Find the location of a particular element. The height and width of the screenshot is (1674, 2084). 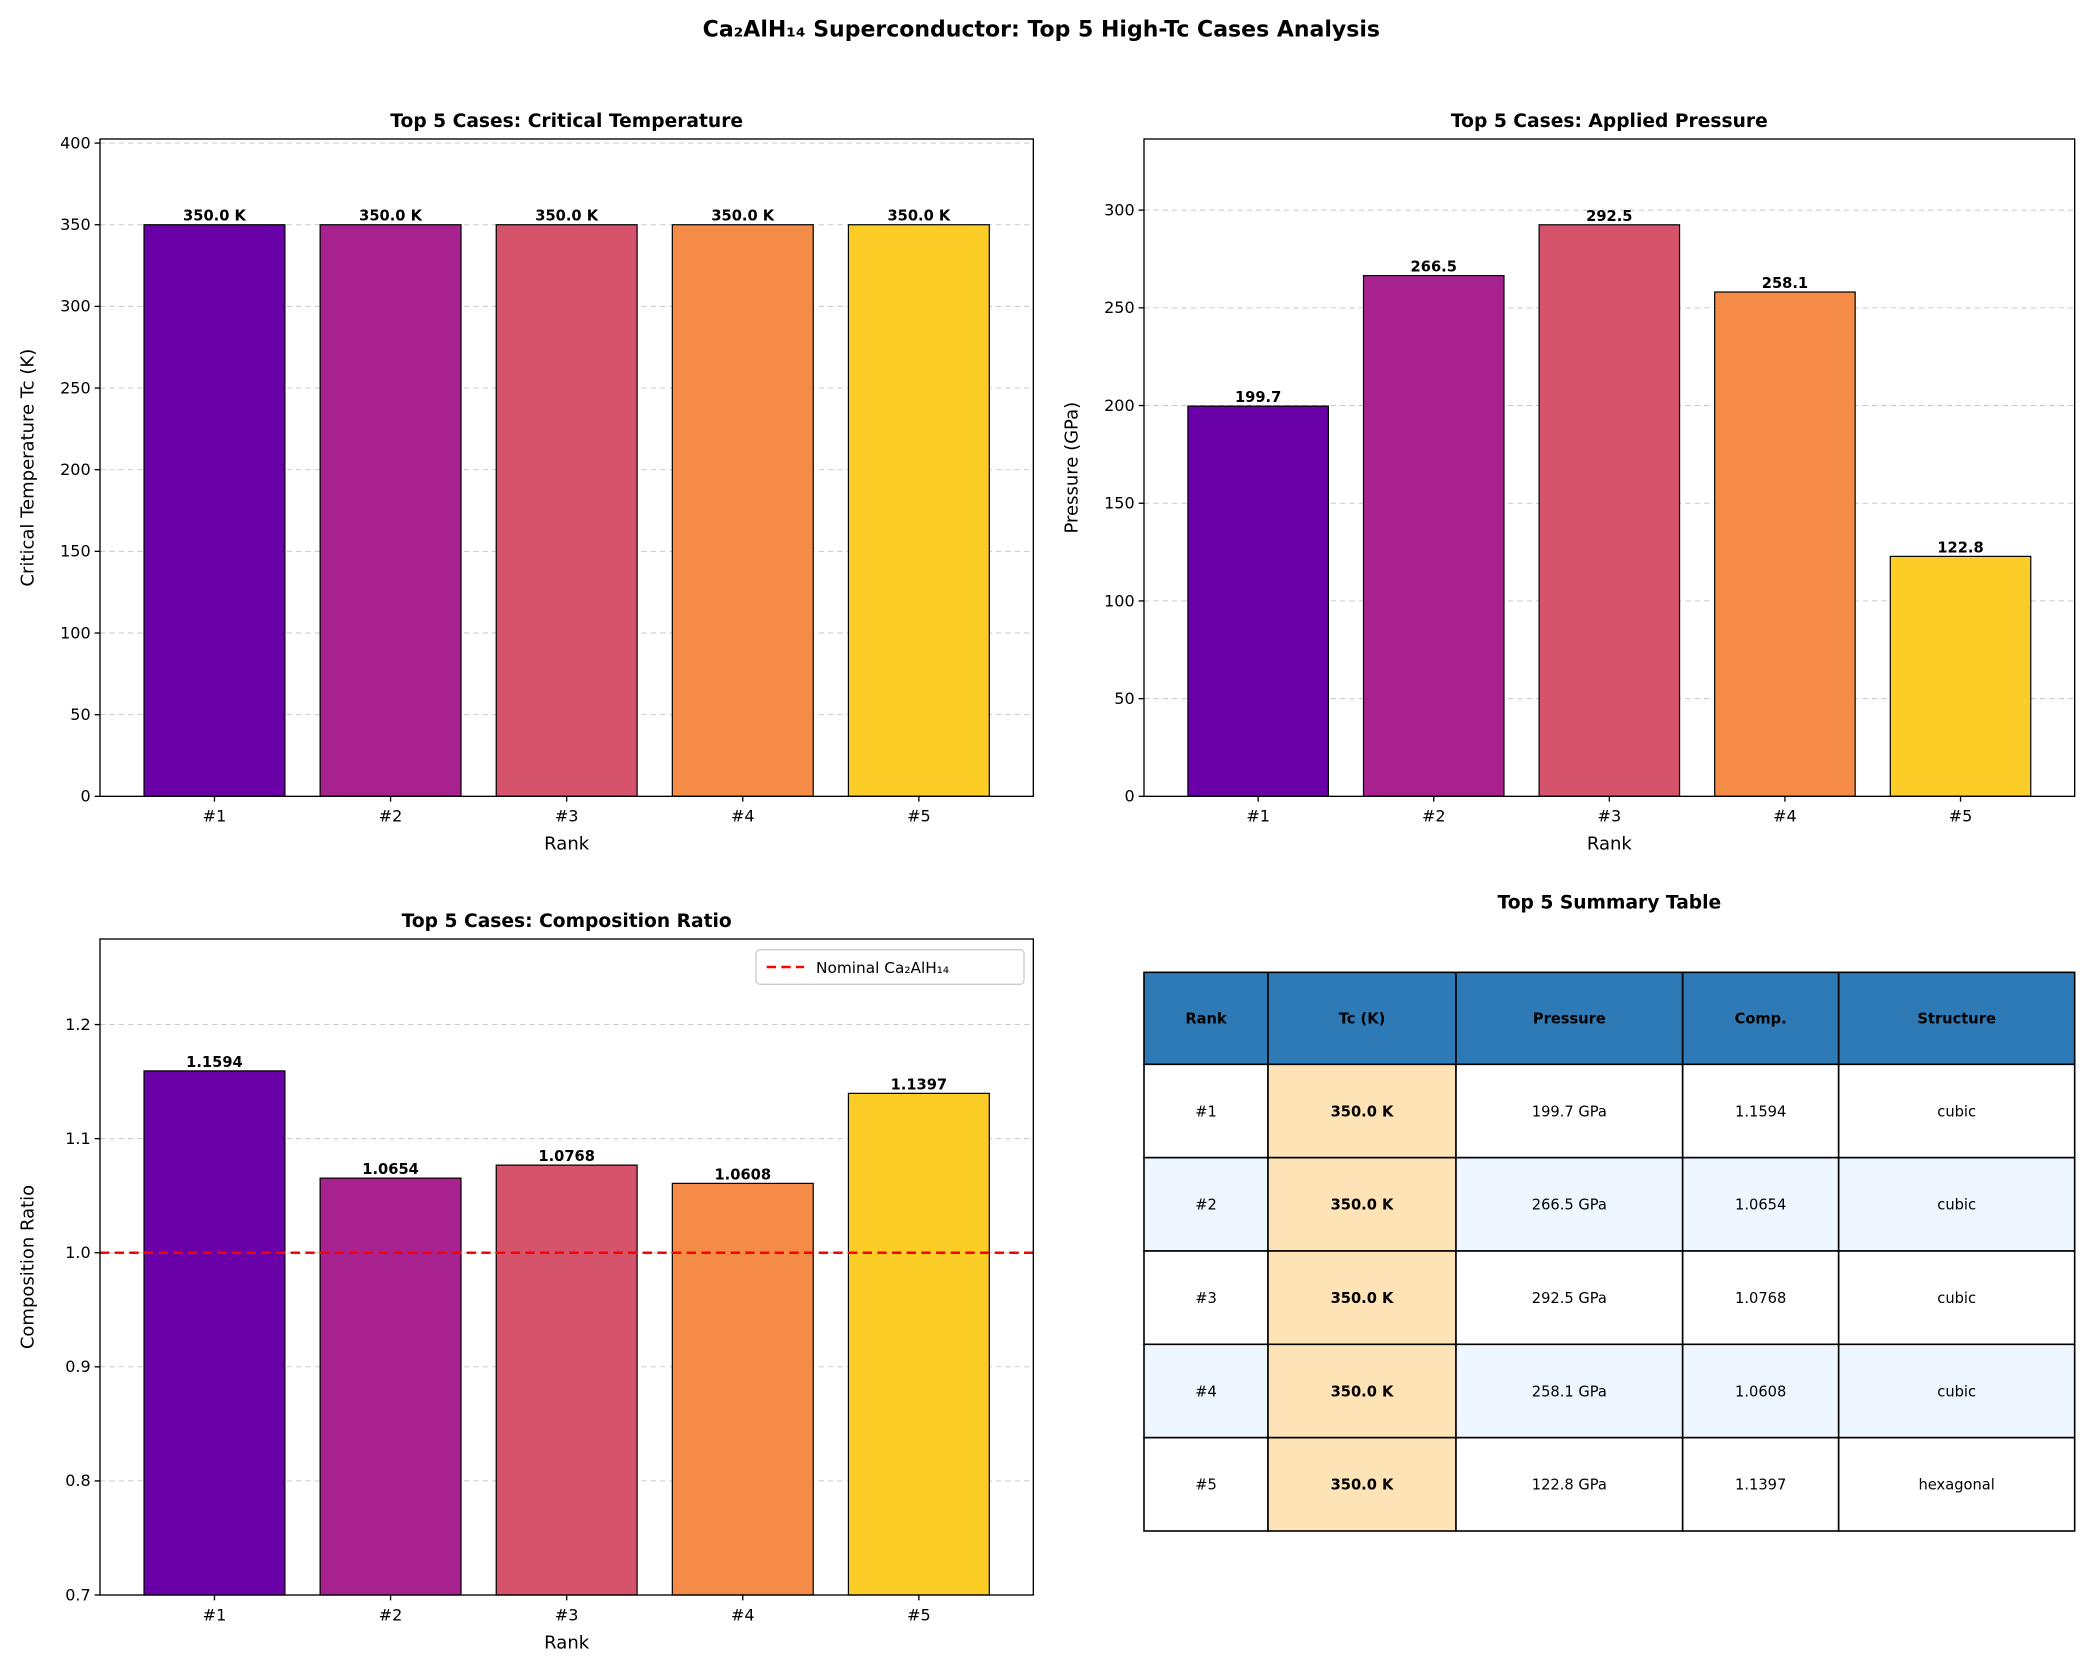

legend: Nominal Ca₂AlH₁₄ is located at coordinates (890, 967).